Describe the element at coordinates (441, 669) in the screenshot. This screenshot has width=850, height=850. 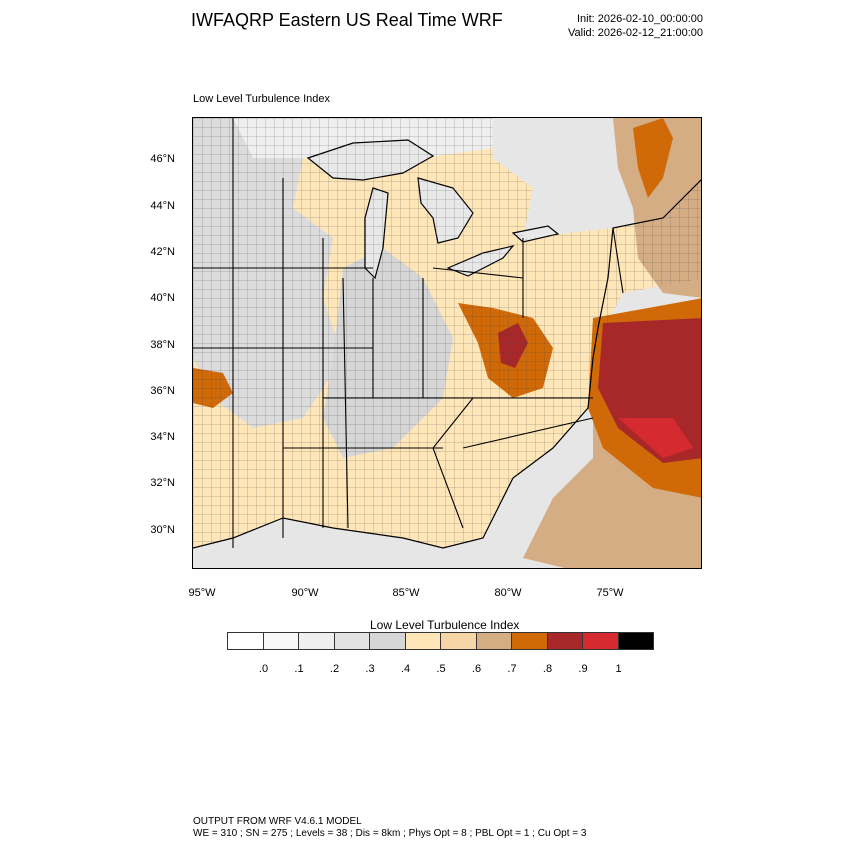
I see `colorbar-label: .5` at that location.